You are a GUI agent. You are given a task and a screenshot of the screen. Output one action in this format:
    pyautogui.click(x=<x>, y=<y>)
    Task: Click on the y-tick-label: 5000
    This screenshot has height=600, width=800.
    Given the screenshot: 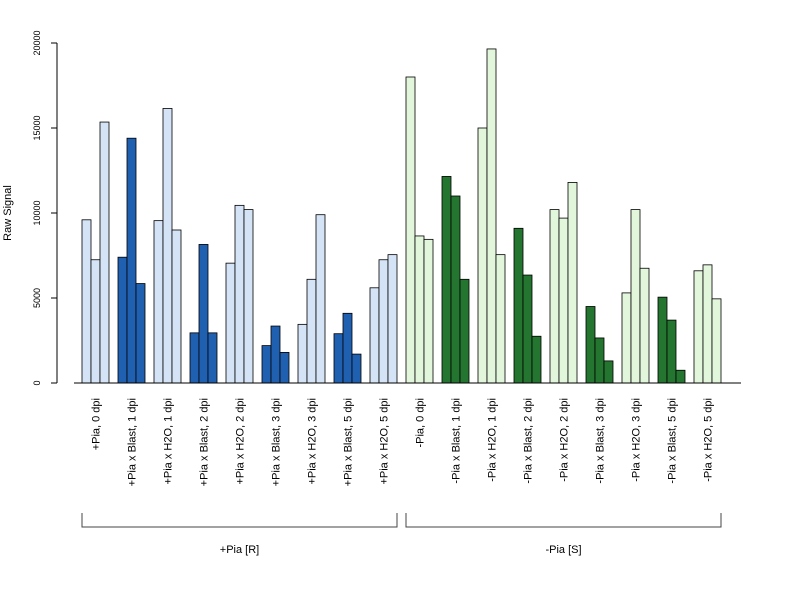 What is the action you would take?
    pyautogui.click(x=37, y=298)
    